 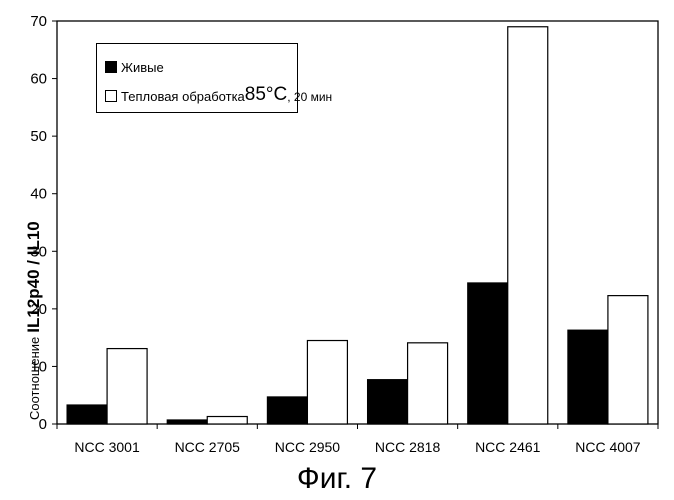 I want to click on x-tick-label: NCC 2818, so click(x=408, y=447).